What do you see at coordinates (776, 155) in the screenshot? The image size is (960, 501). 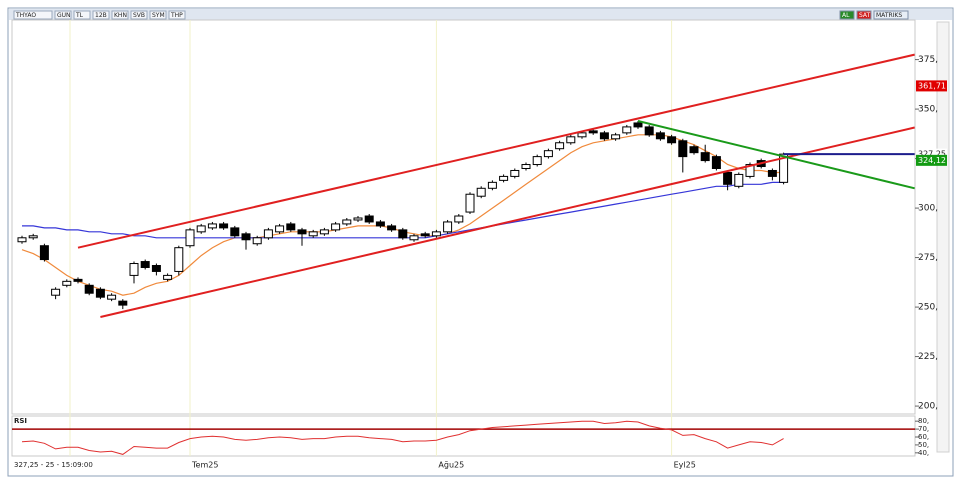 I see `trendline` at bounding box center [776, 155].